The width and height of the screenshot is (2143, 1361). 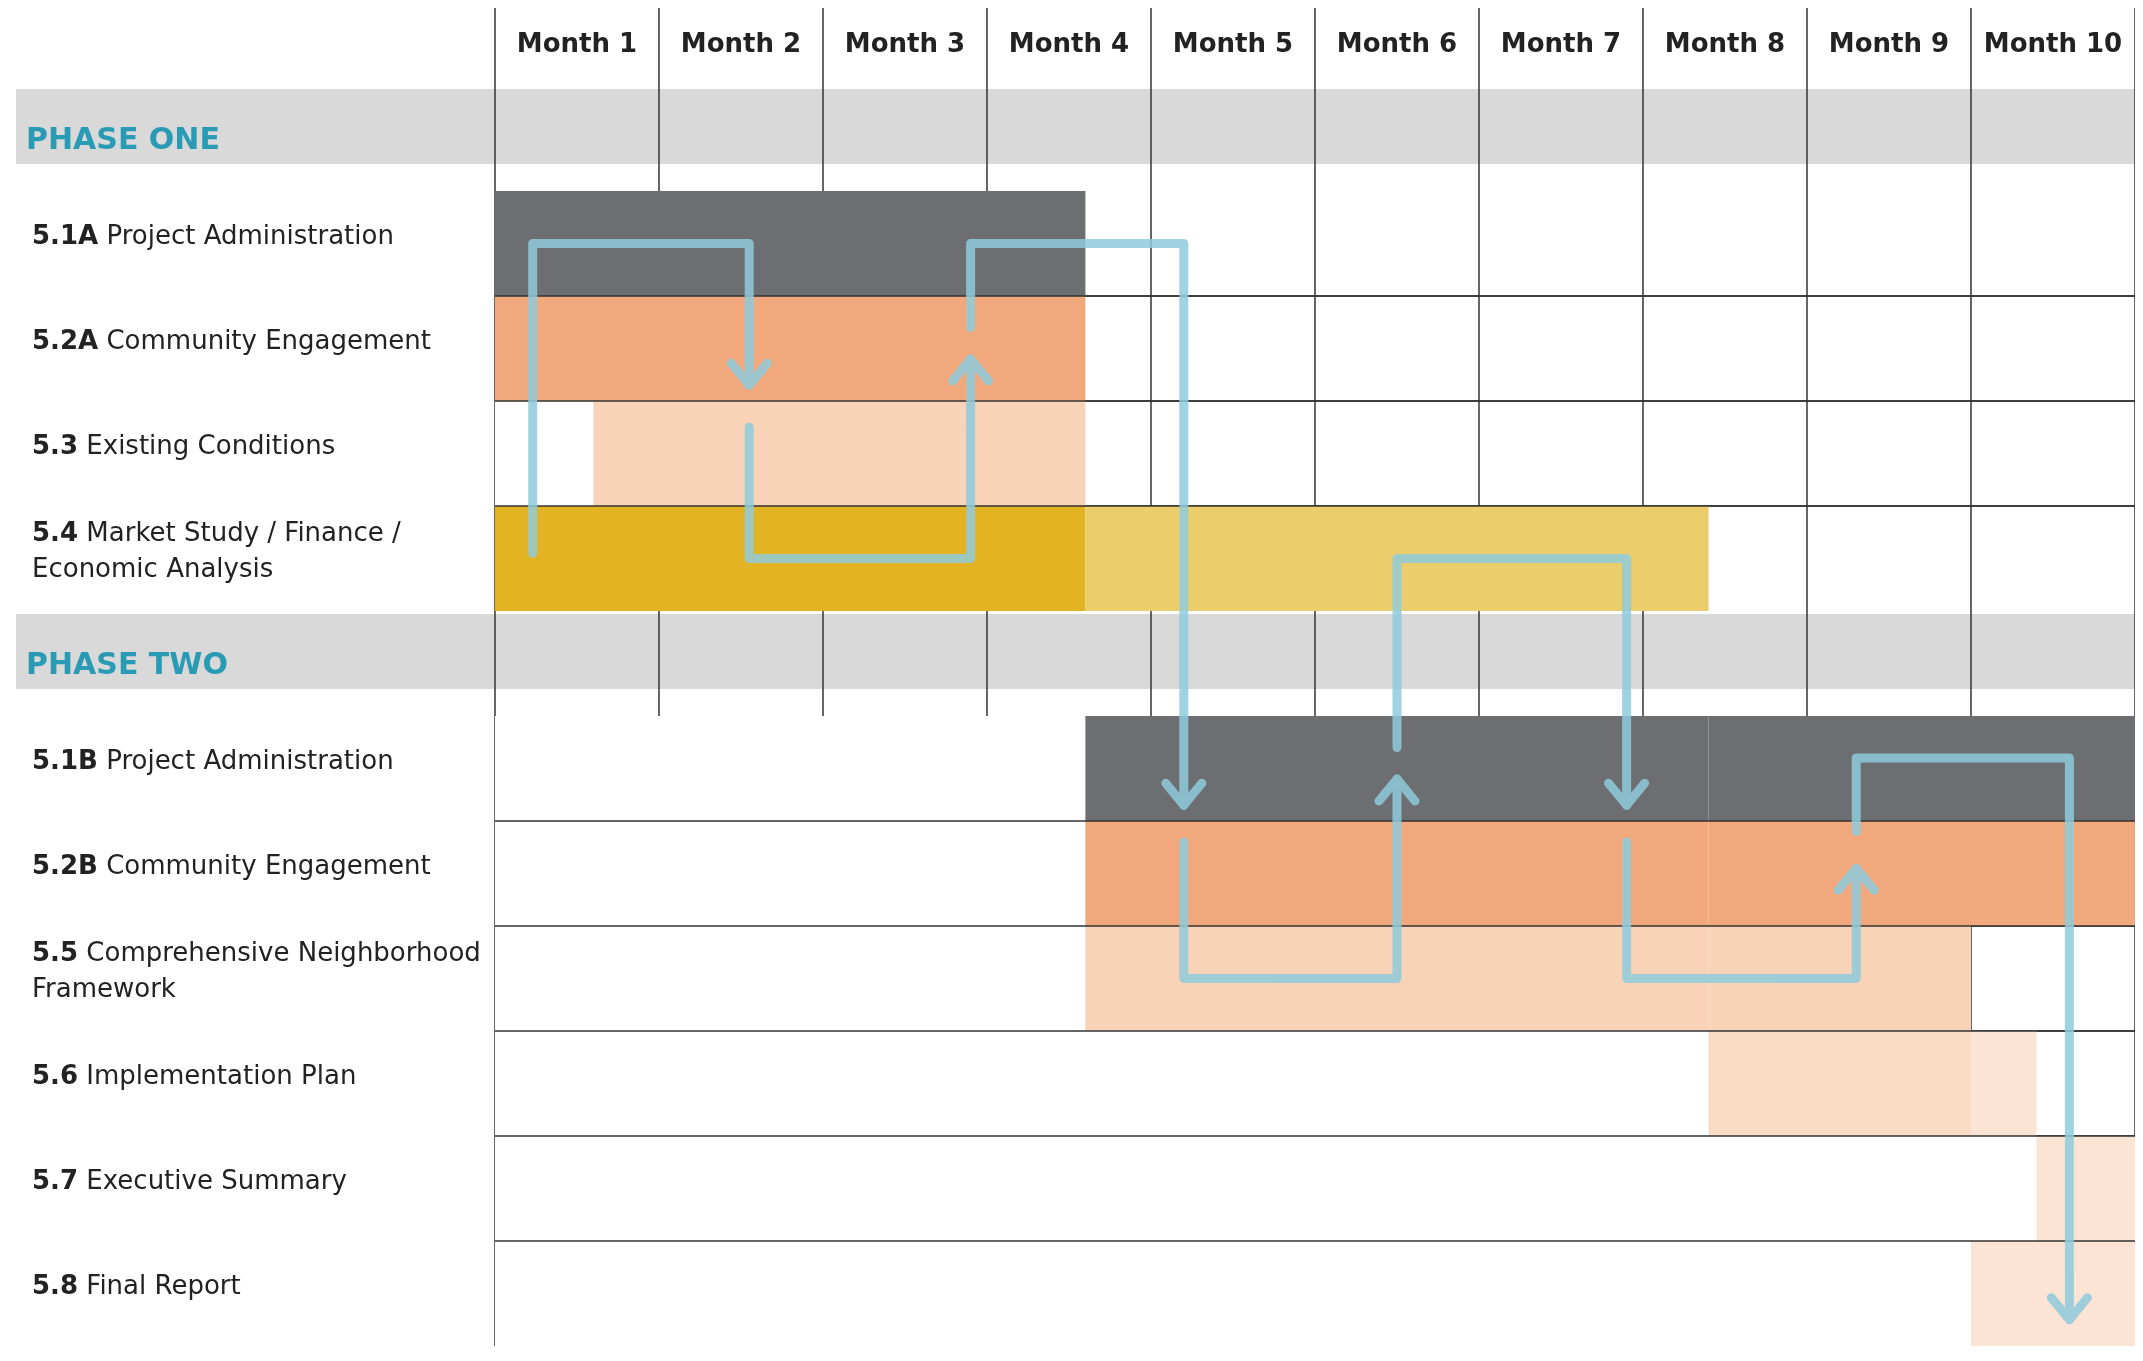 What do you see at coordinates (577, 43) in the screenshot?
I see `annotation: Month 1` at bounding box center [577, 43].